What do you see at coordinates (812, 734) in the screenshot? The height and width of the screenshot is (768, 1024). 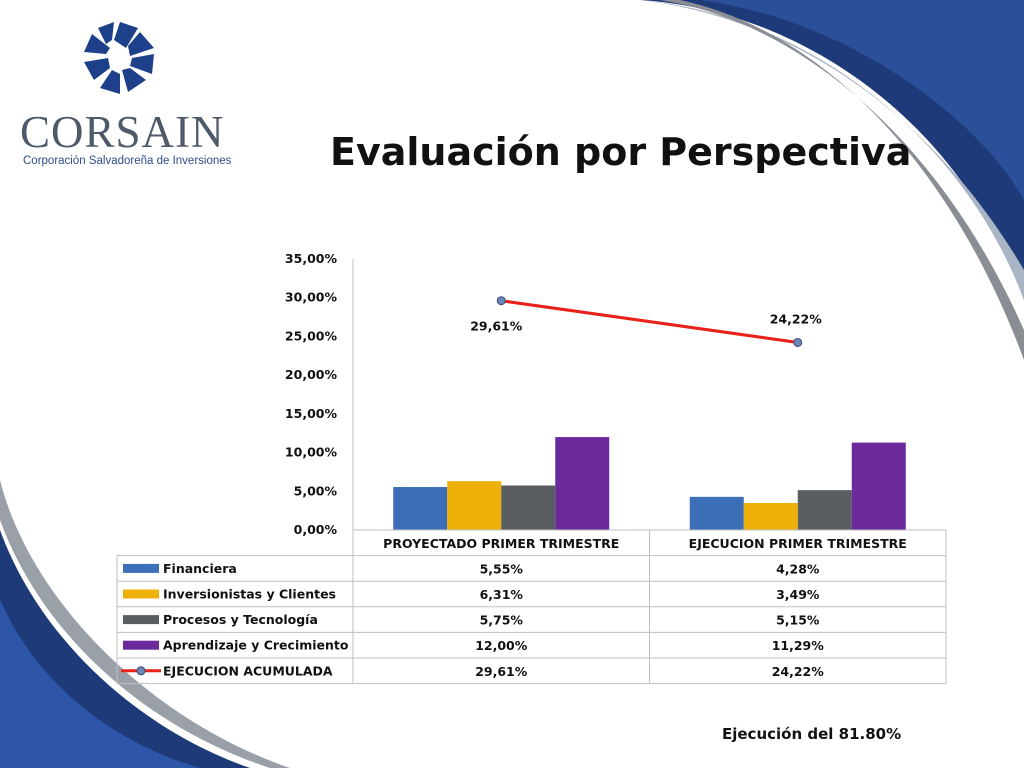 I see `execution-summary: Ejecución del 81.80%` at bounding box center [812, 734].